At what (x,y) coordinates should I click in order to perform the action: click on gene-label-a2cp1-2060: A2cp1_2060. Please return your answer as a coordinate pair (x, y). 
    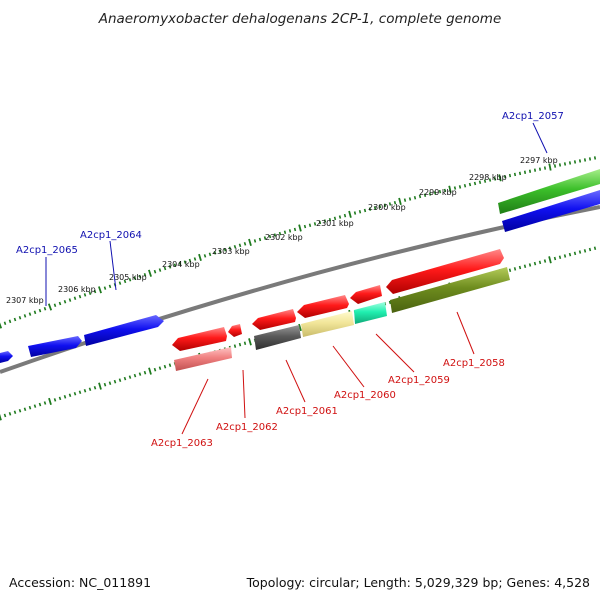
    Looking at the image, I should click on (365, 395).